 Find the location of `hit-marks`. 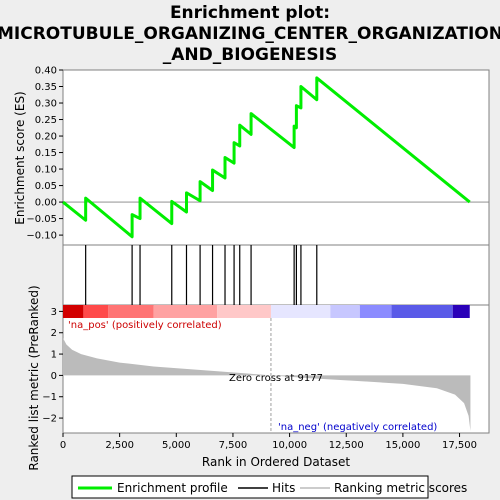

hit-marks is located at coordinates (201, 275).